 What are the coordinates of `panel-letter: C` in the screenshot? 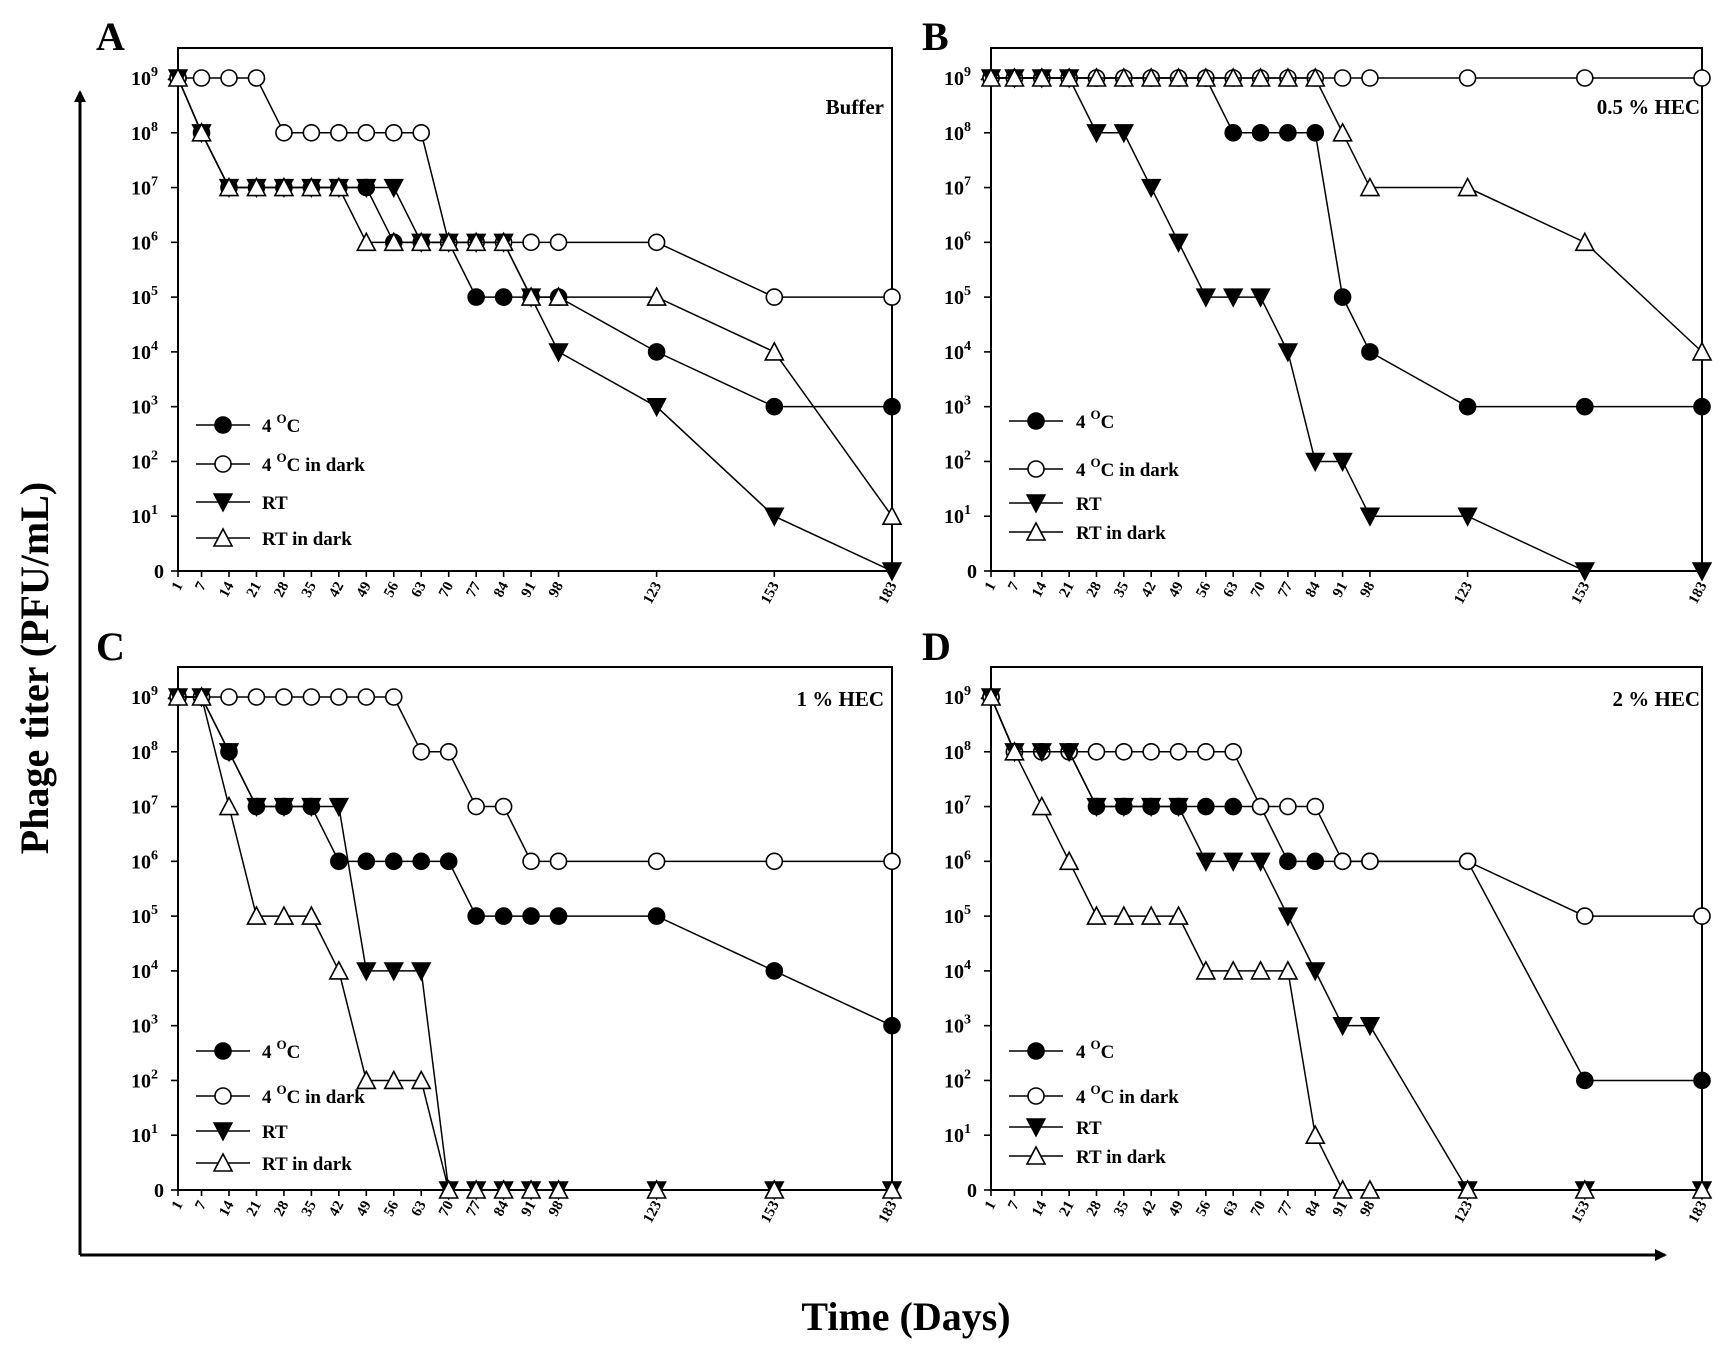 It's located at (110, 646).